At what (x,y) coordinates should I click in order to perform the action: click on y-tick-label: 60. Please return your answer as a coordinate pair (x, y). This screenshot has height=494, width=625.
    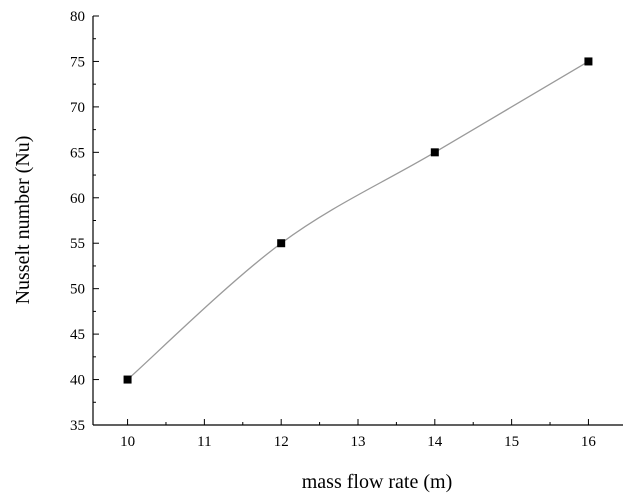
    Looking at the image, I should click on (77, 199).